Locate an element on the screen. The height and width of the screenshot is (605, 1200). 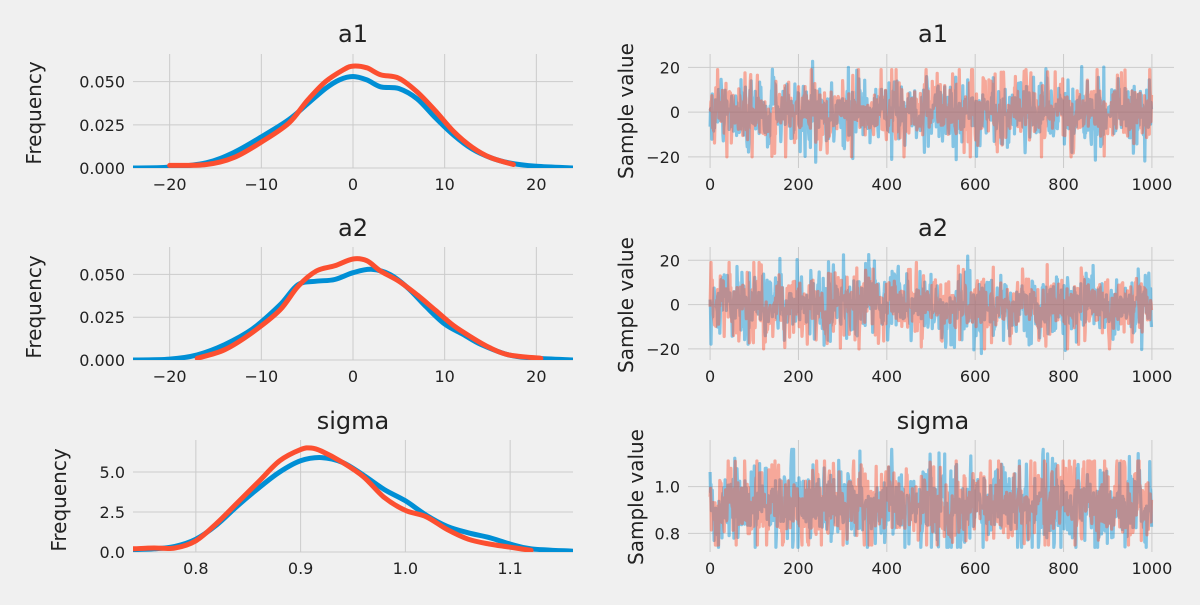
plot-area-trace-a2: 0 200 400 600 800 1000 −20 0 20 is located at coordinates (910, 316).